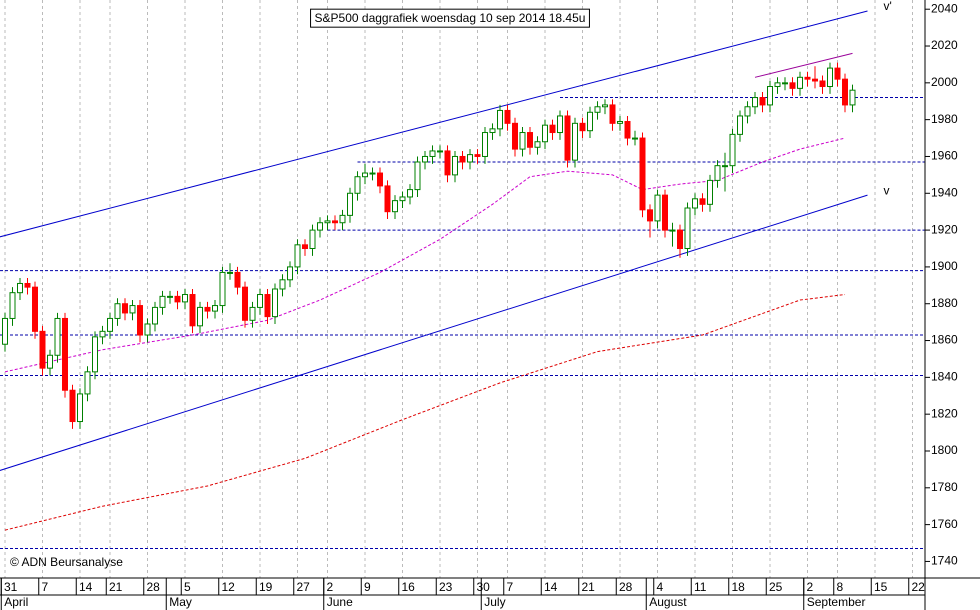  Describe the element at coordinates (446, 587) in the screenshot. I see `x-tick-label: 23` at that location.